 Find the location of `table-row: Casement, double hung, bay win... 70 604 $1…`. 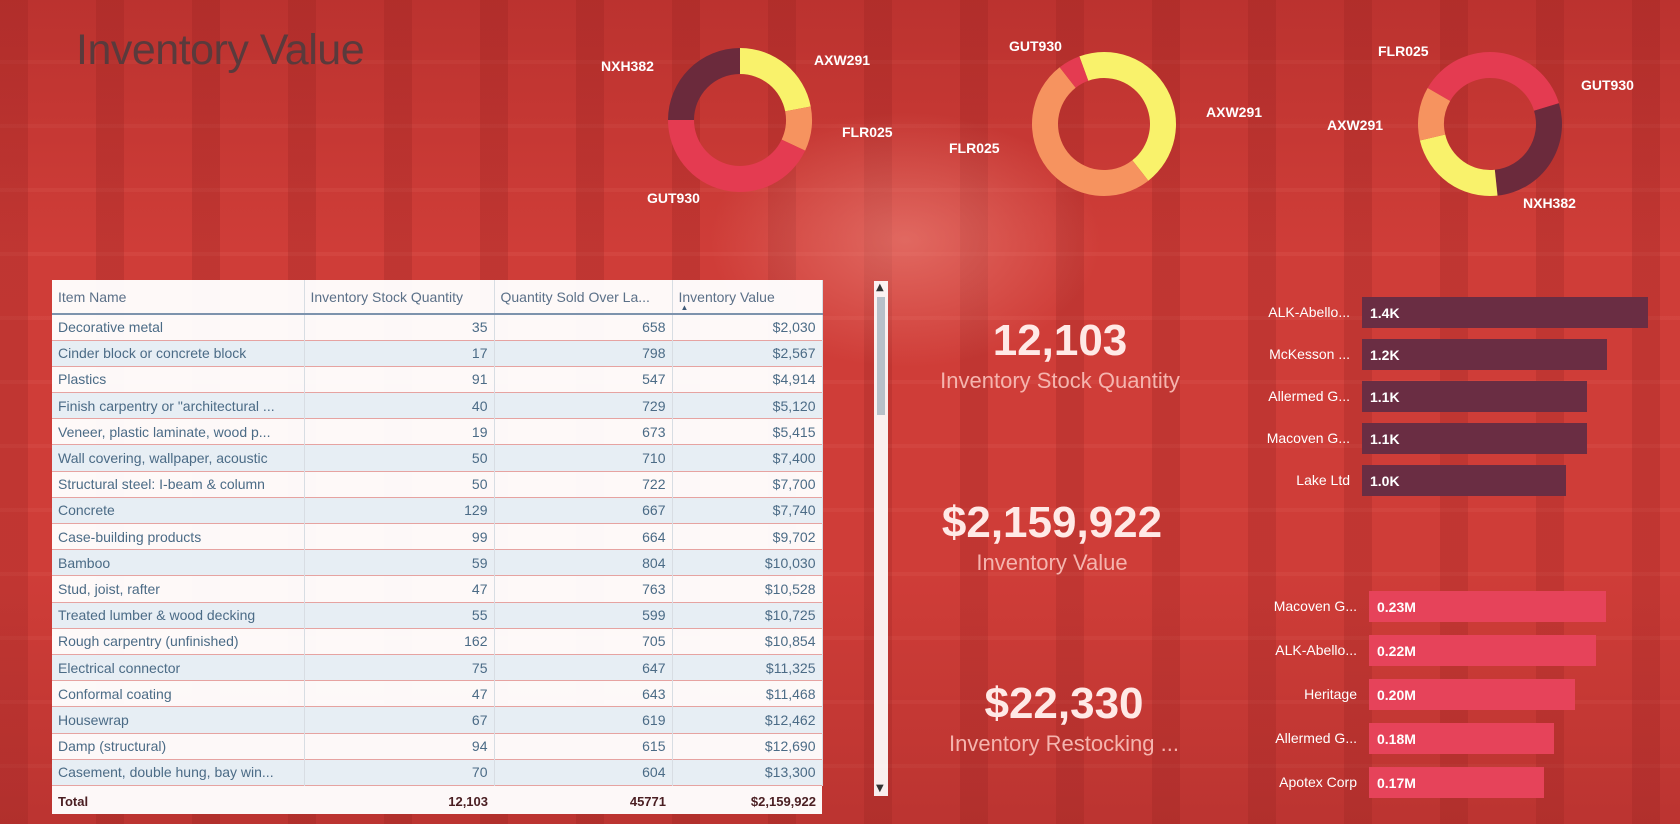

table-row: Casement, double hung, bay win... 70 604 $1… is located at coordinates (437, 772).